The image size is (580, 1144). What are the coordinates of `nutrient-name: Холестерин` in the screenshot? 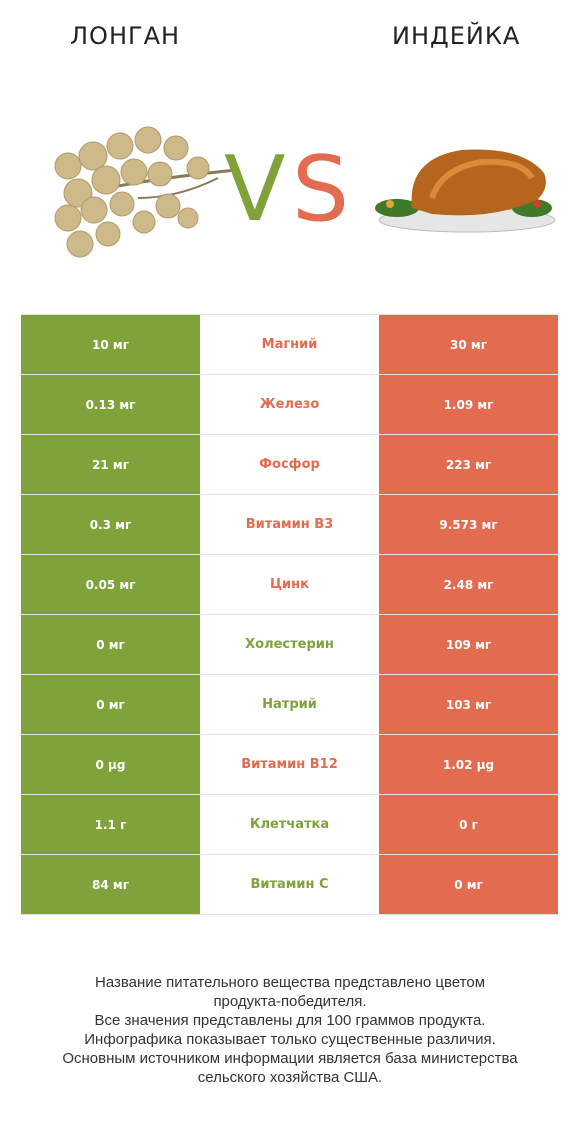 It's located at (289, 644).